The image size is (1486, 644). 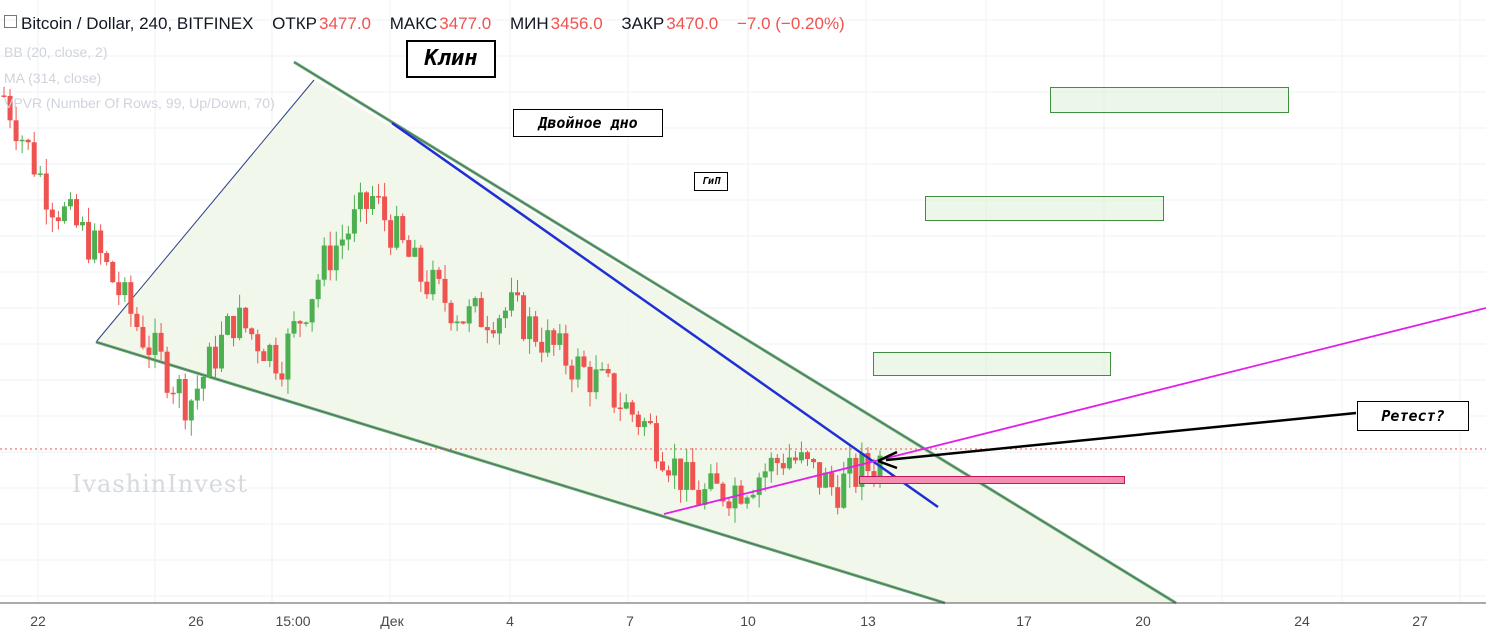 I want to click on double-bottom-label: Двойное дно, so click(x=588, y=123).